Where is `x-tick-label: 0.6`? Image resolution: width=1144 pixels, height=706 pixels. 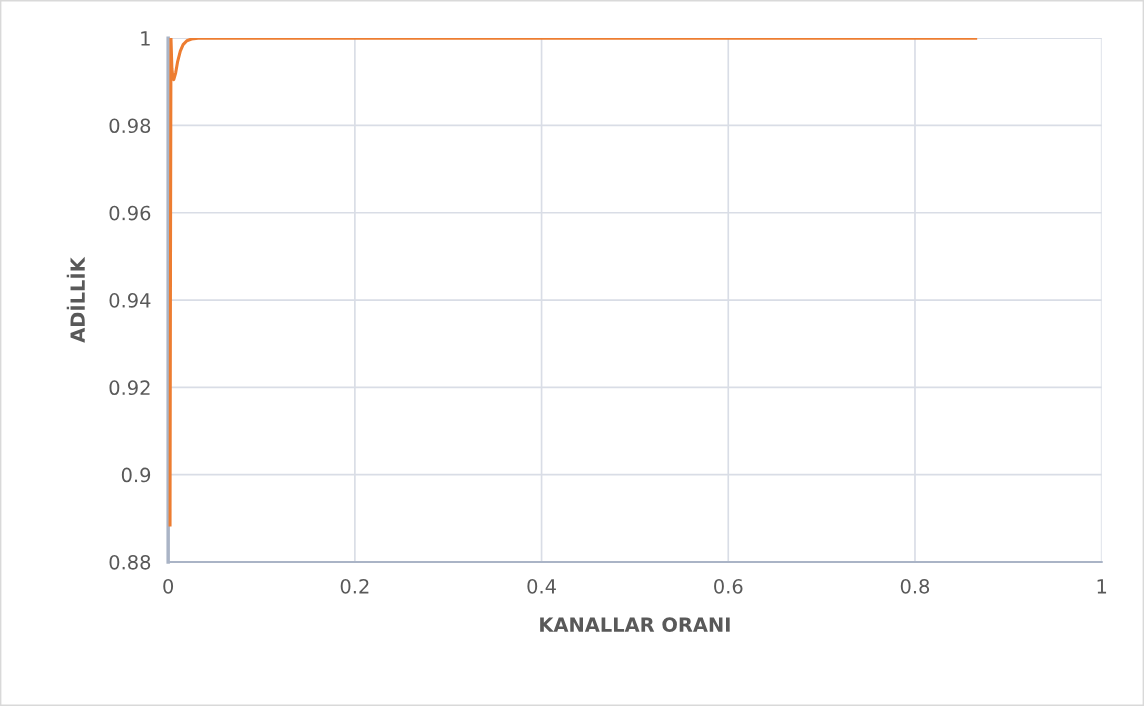
x-tick-label: 0.6 is located at coordinates (728, 586).